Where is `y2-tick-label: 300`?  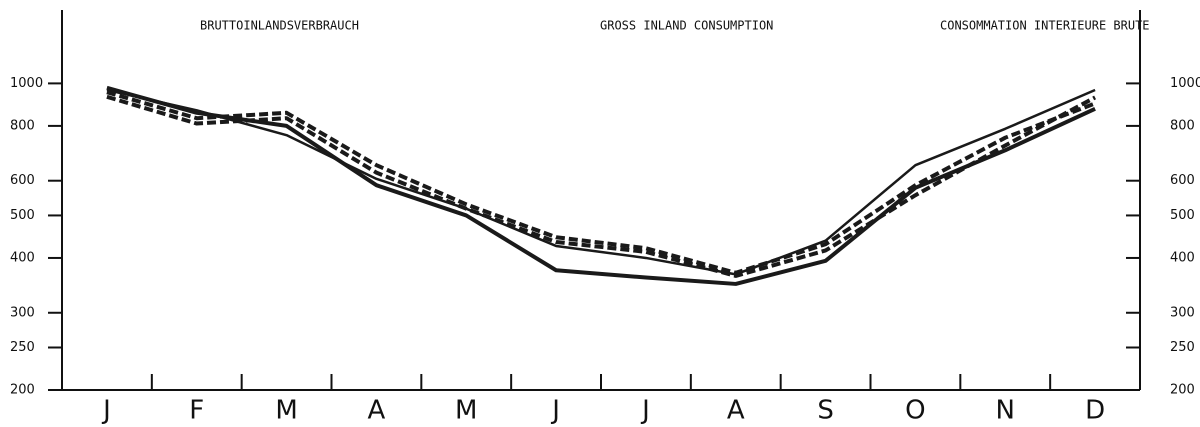
y2-tick-label: 300 is located at coordinates (1182, 312).